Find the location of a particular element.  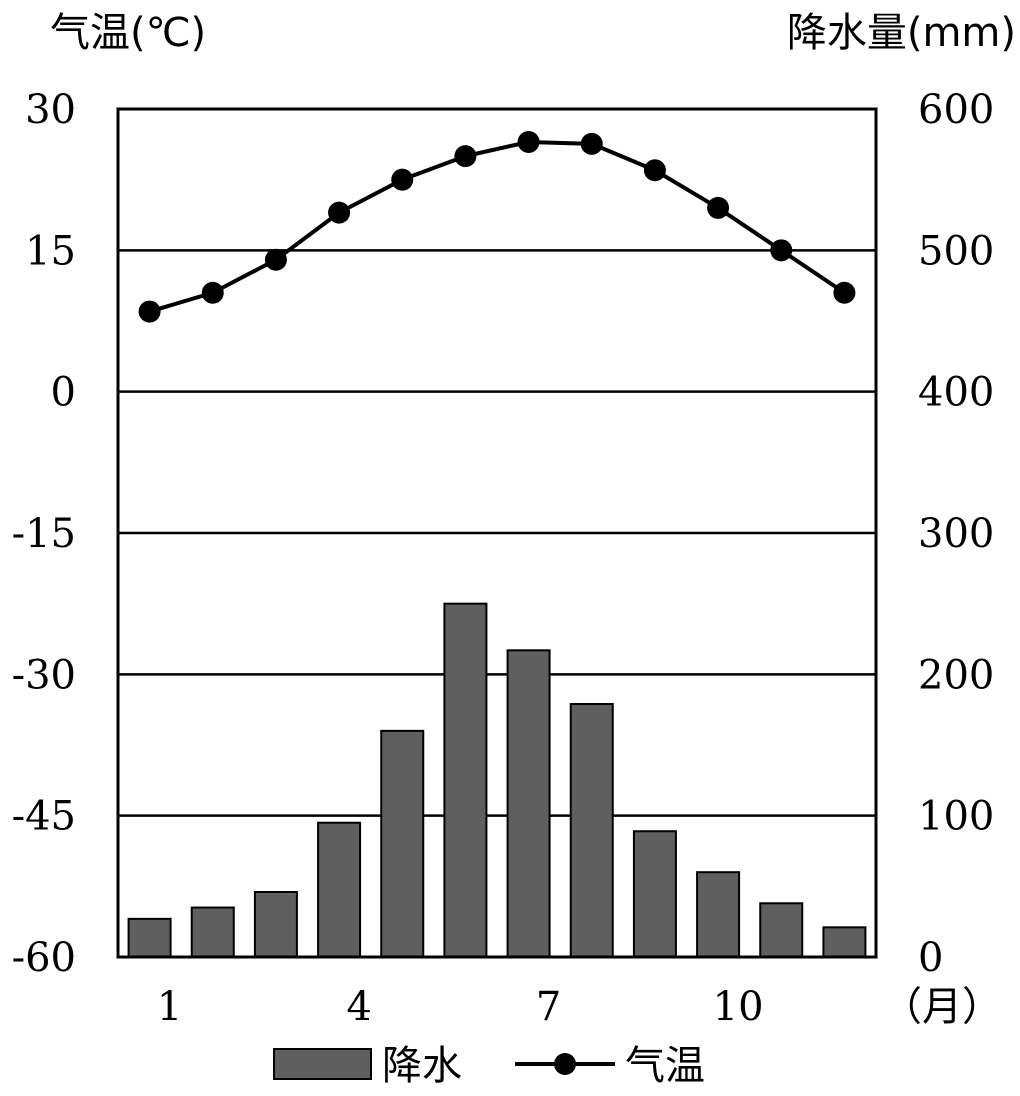

legend-temperature-label: 气温 is located at coordinates (665, 1066).